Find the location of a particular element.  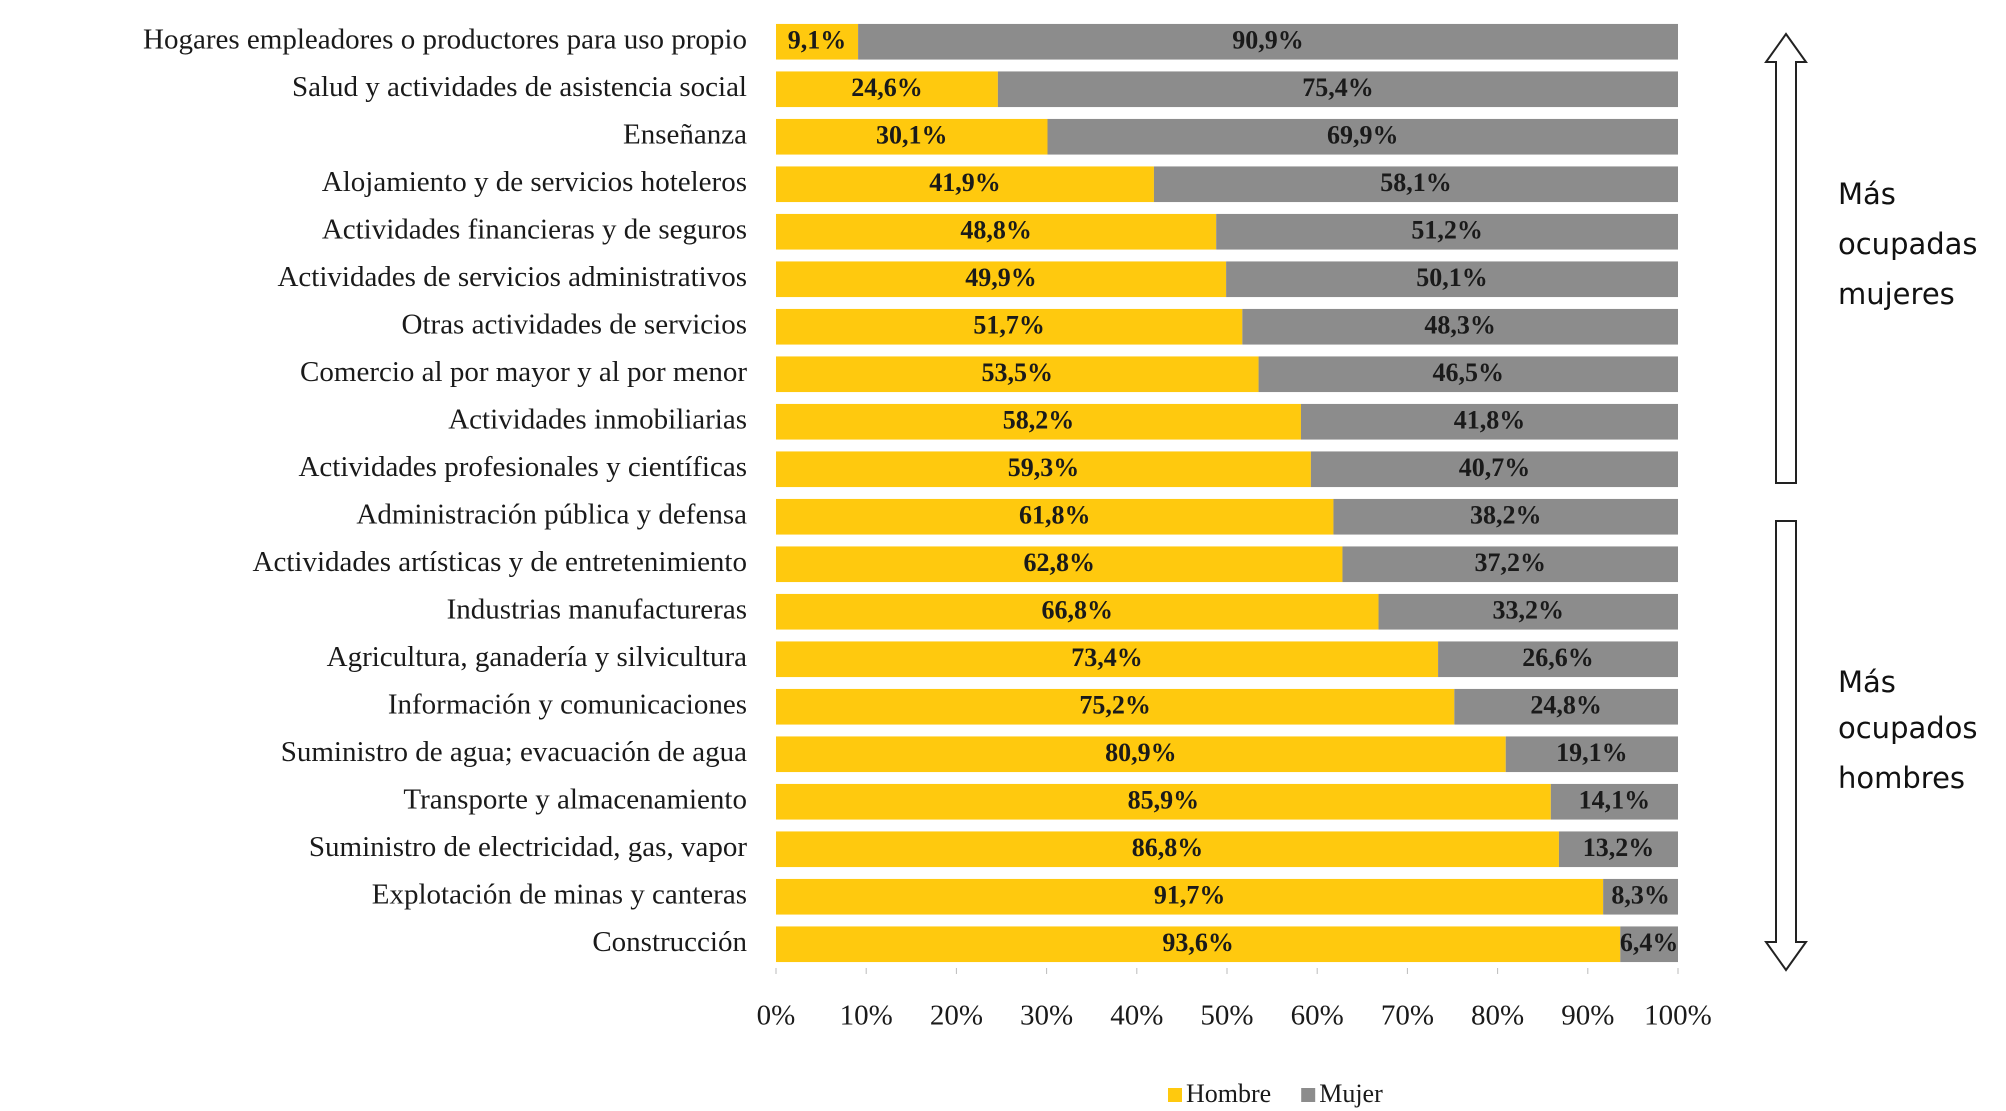

value-label: 75,4% is located at coordinates (1338, 87).